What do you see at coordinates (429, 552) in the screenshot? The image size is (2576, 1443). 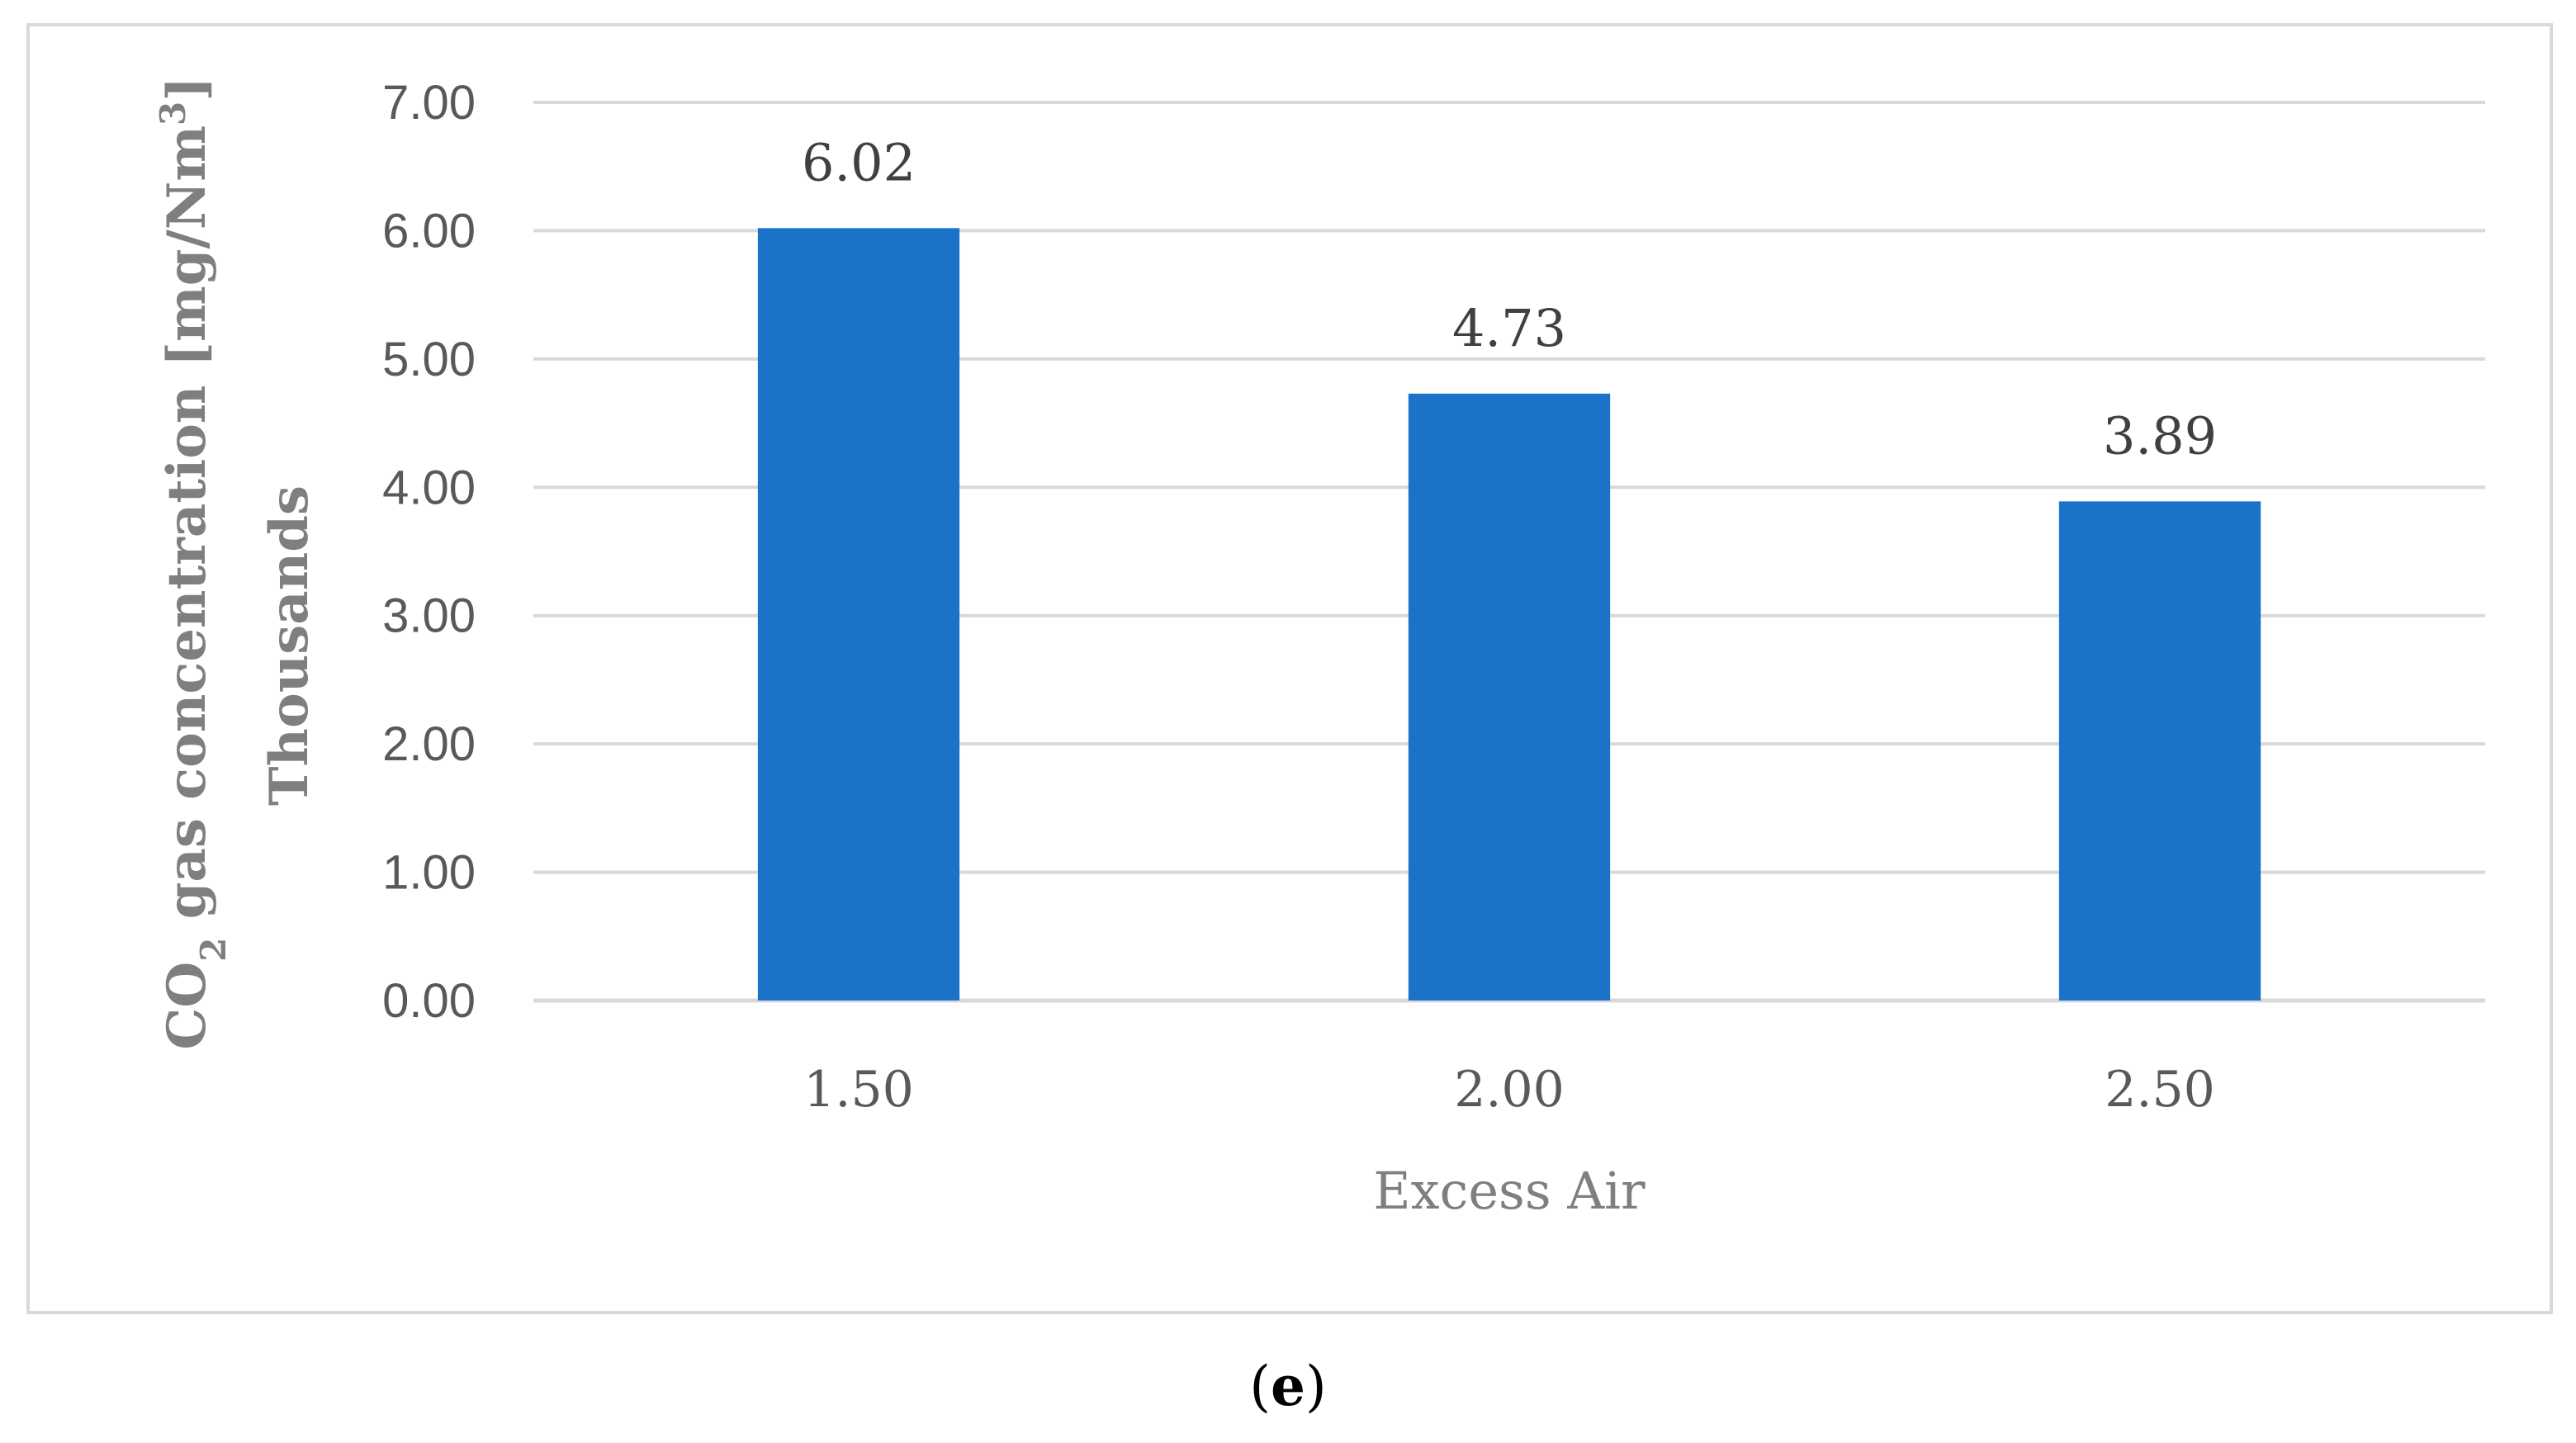 I see `y-tick-labels: 0.00 1.00 2.00 3.00 4.00 5.00 6.00 7.00` at bounding box center [429, 552].